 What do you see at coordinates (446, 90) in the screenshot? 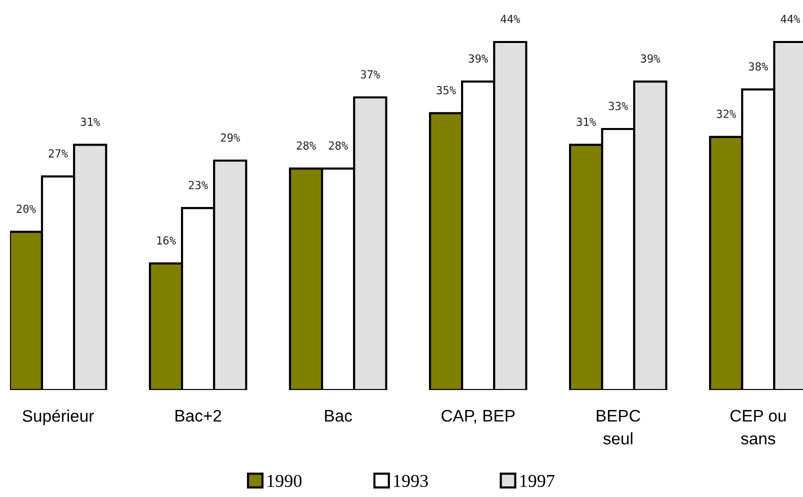
I see `data-label: 35%` at bounding box center [446, 90].